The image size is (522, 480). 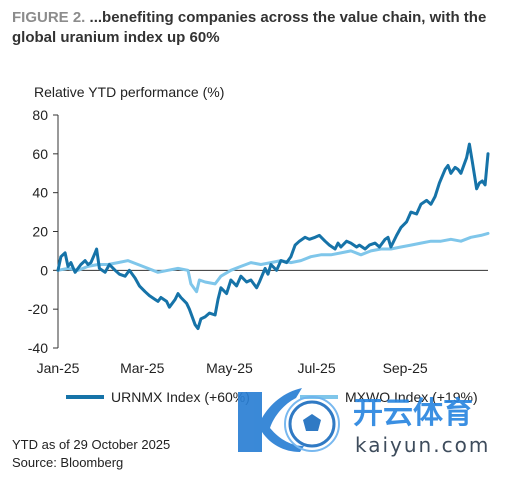 I want to click on y-tick-label: 20, so click(x=40, y=232).